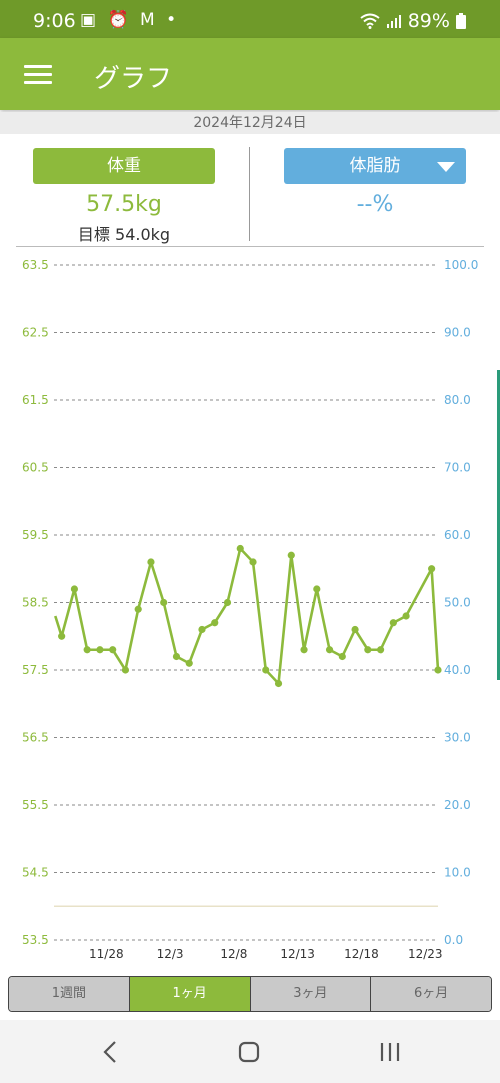 This screenshot has width=500, height=1083. What do you see at coordinates (461, 265) in the screenshot?
I see `y-right-tick-label: 100.0` at bounding box center [461, 265].